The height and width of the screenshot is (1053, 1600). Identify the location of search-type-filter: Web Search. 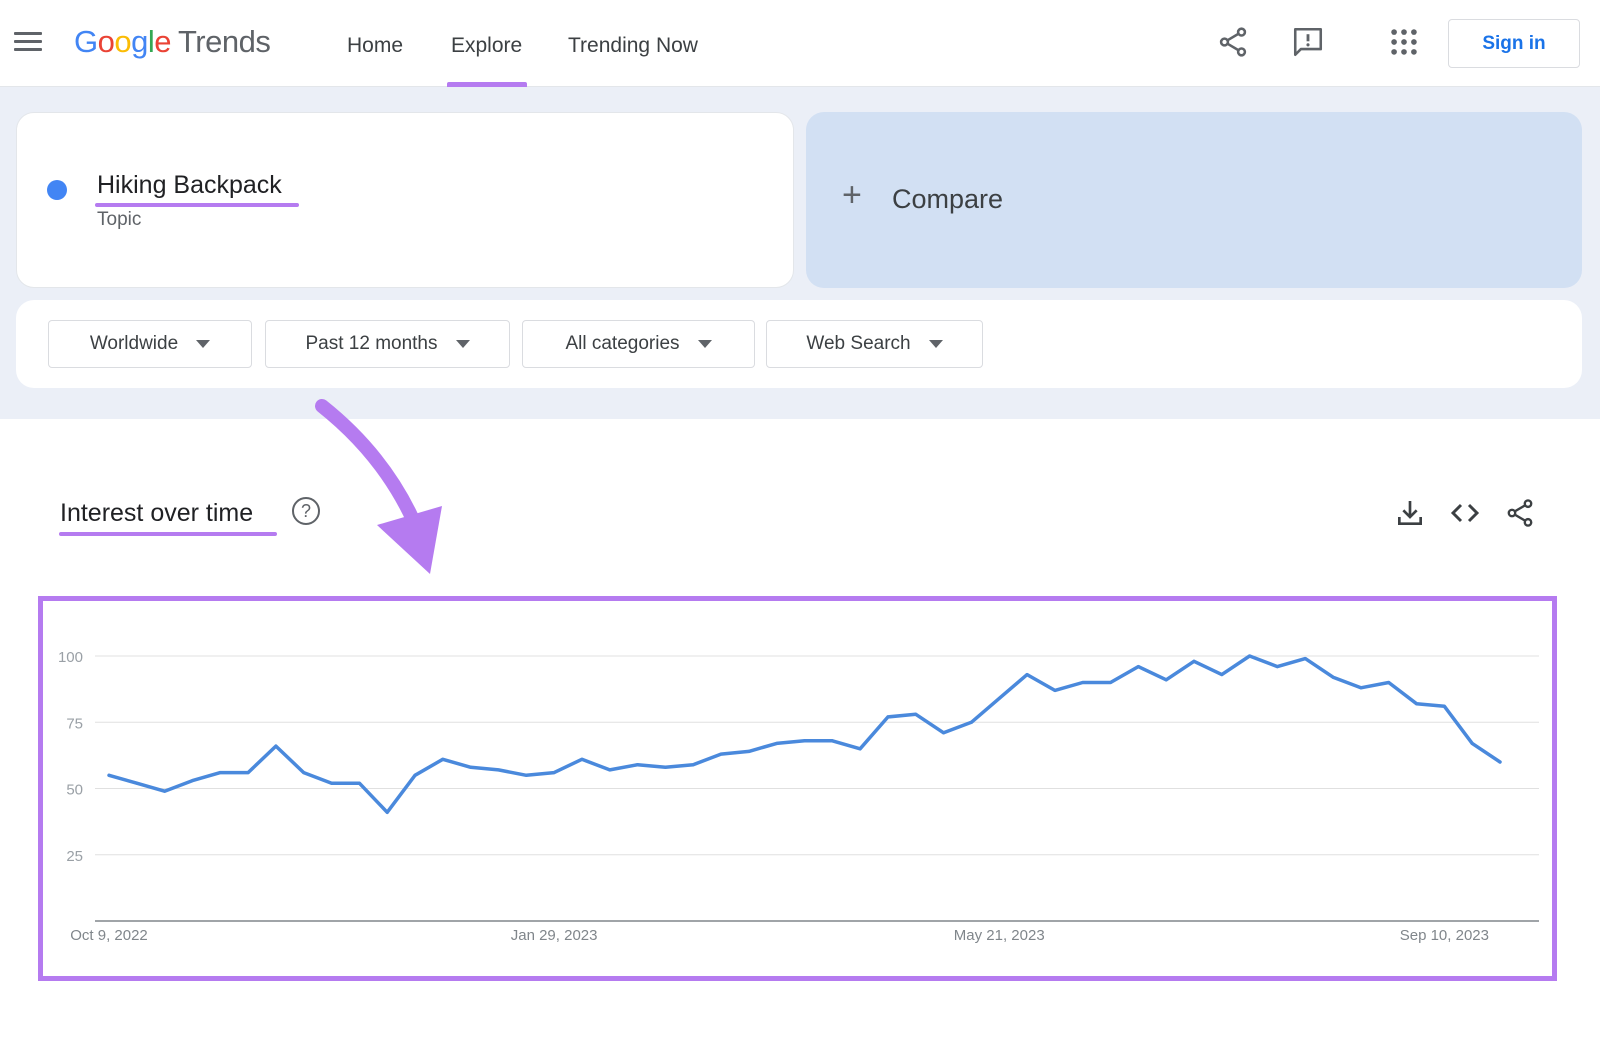
(874, 344).